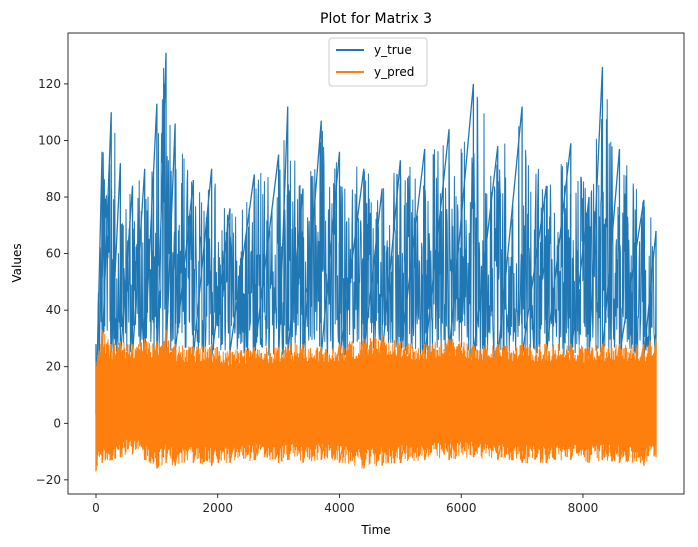 The height and width of the screenshot is (547, 698). Describe the element at coordinates (17, 262) in the screenshot. I see `y-axis-label: Values` at that location.